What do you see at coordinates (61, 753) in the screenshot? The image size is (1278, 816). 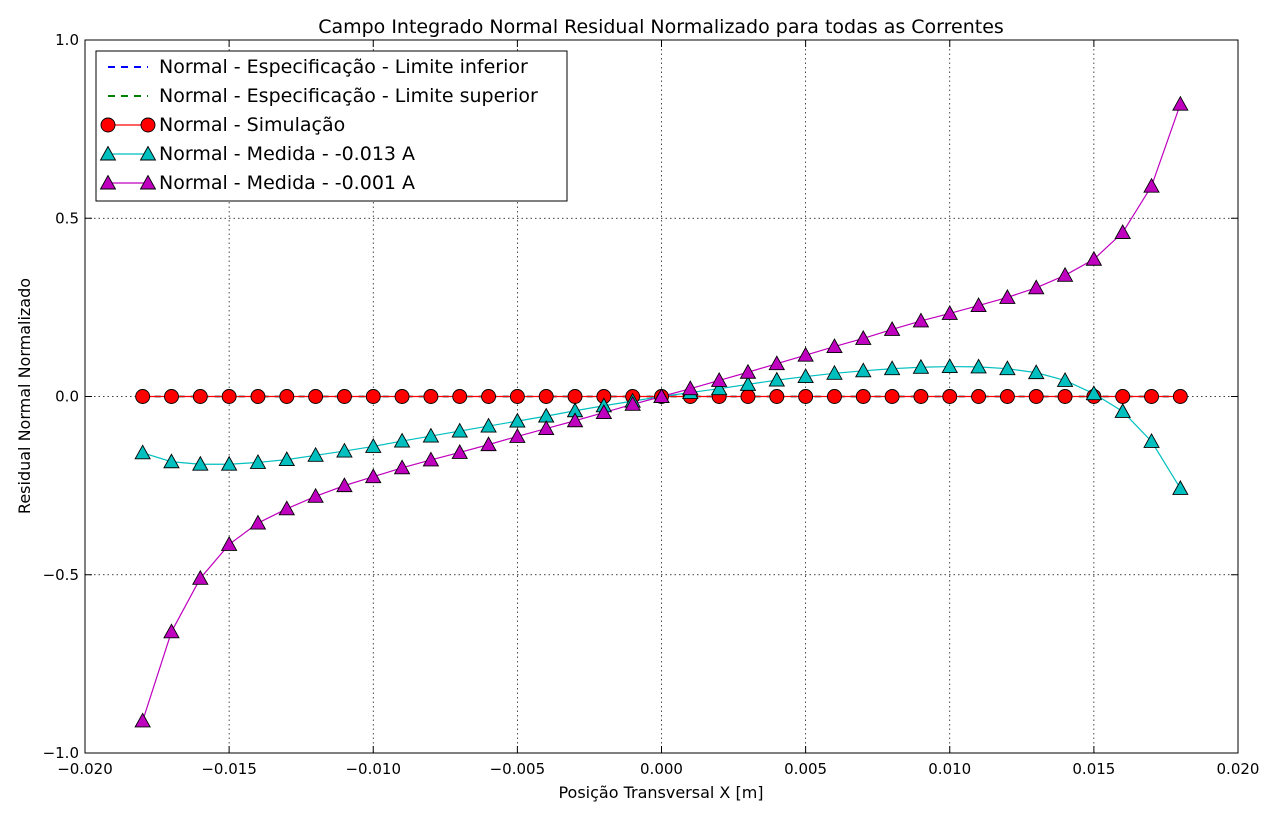 I see `y-tick-label: −1.0` at bounding box center [61, 753].